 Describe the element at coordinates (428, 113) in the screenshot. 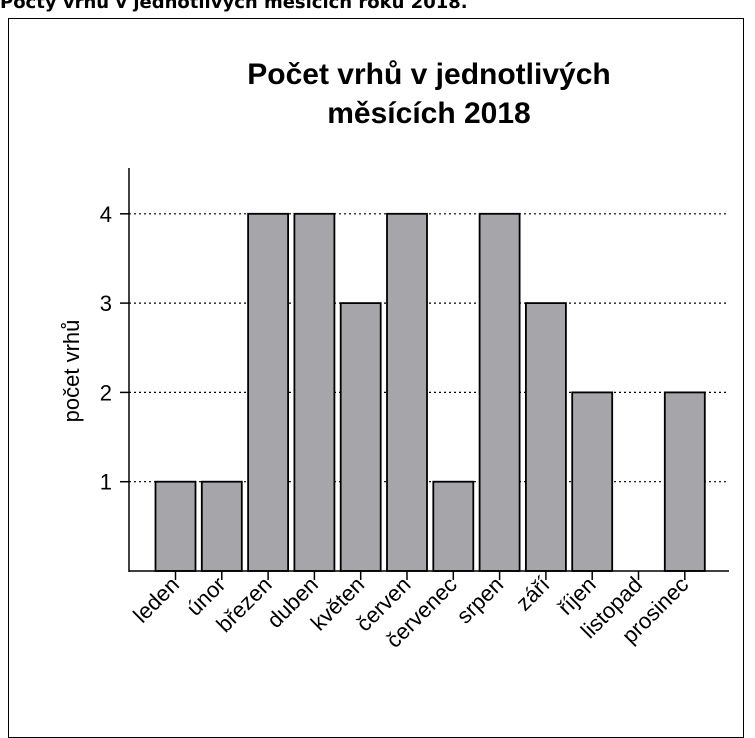

I see `chart-title-line-2: měsících 2018` at that location.